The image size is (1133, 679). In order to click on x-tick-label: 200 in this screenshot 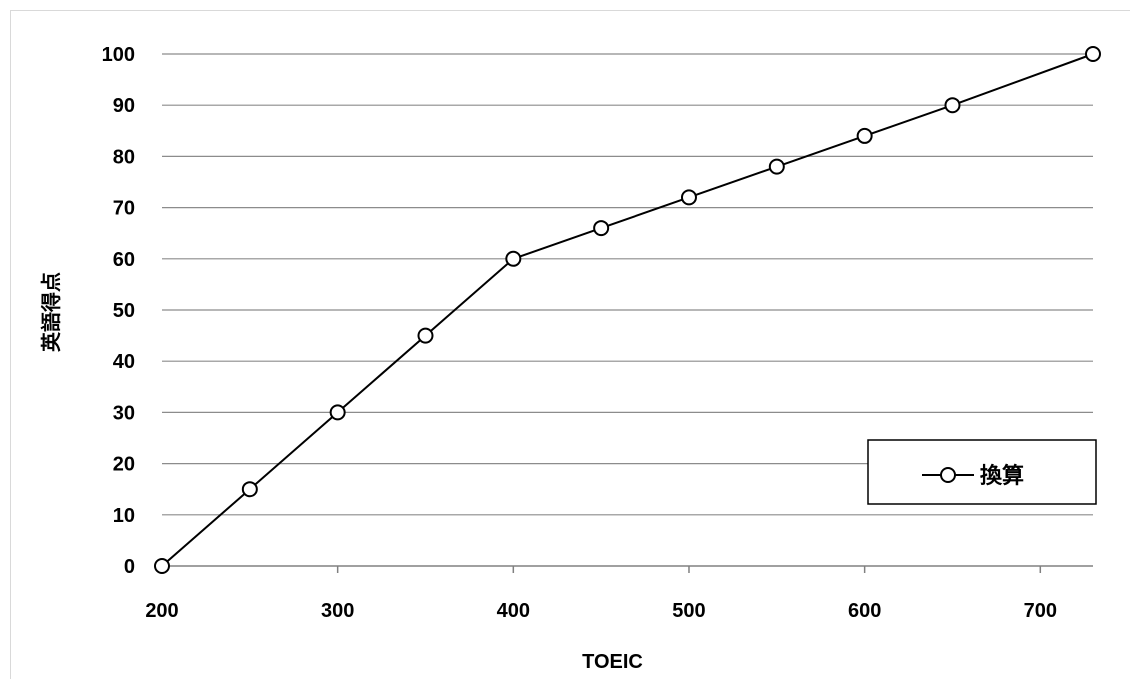, I will do `click(161, 611)`.